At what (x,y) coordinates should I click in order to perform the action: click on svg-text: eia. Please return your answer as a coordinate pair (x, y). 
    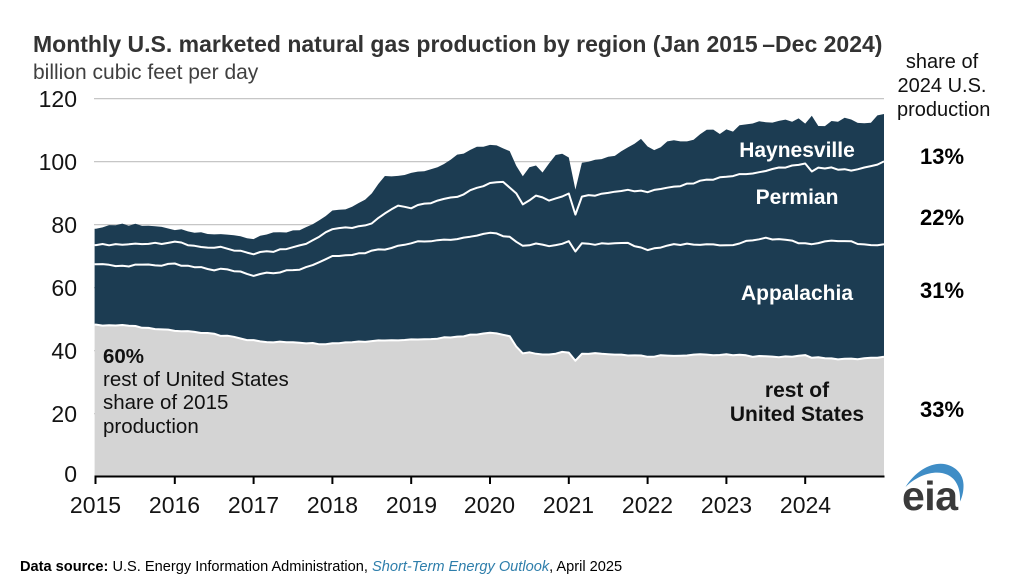
    Looking at the image, I should click on (930, 496).